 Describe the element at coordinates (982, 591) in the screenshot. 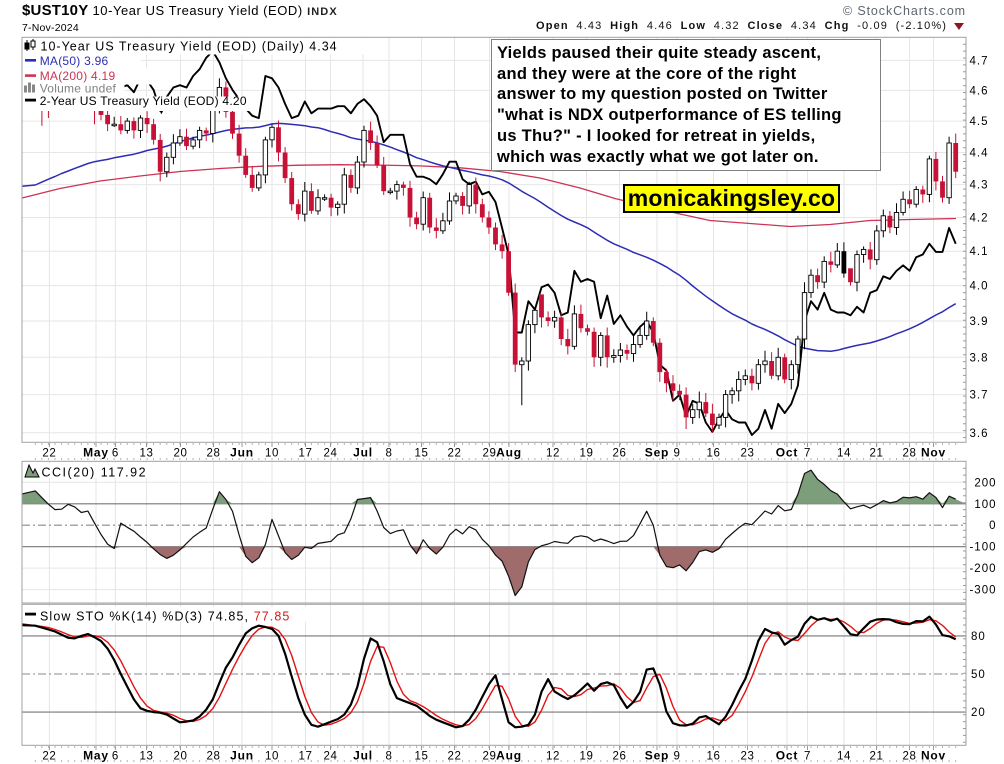

I see `svg-text: -300` at that location.